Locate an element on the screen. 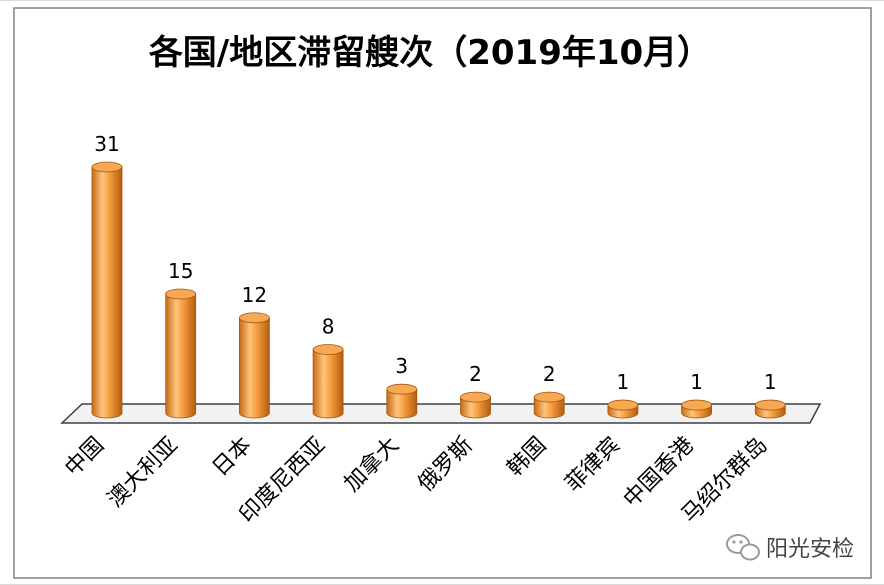 This screenshot has height=585, width=884. chart-title: 各国/地区滞留艘次（2019年10月） is located at coordinates (430, 53).